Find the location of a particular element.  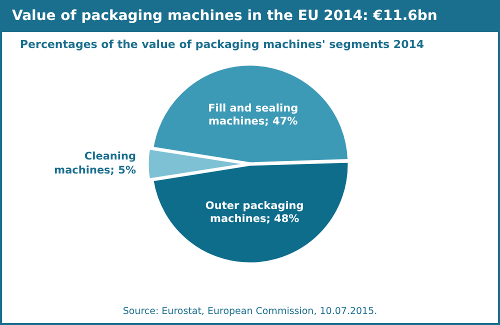

slice-label: Cleaning machines; 5% is located at coordinates (95, 163).